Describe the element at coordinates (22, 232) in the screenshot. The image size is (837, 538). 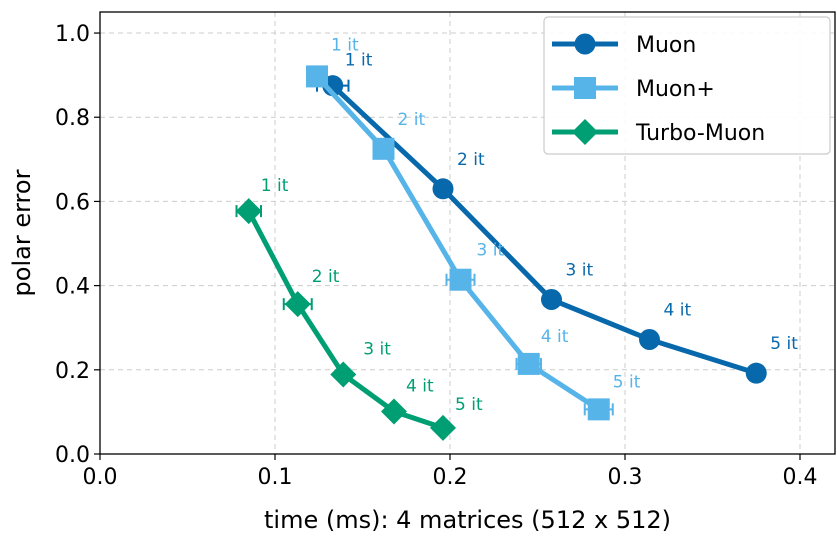
I see `y-axis-label: polar error` at that location.